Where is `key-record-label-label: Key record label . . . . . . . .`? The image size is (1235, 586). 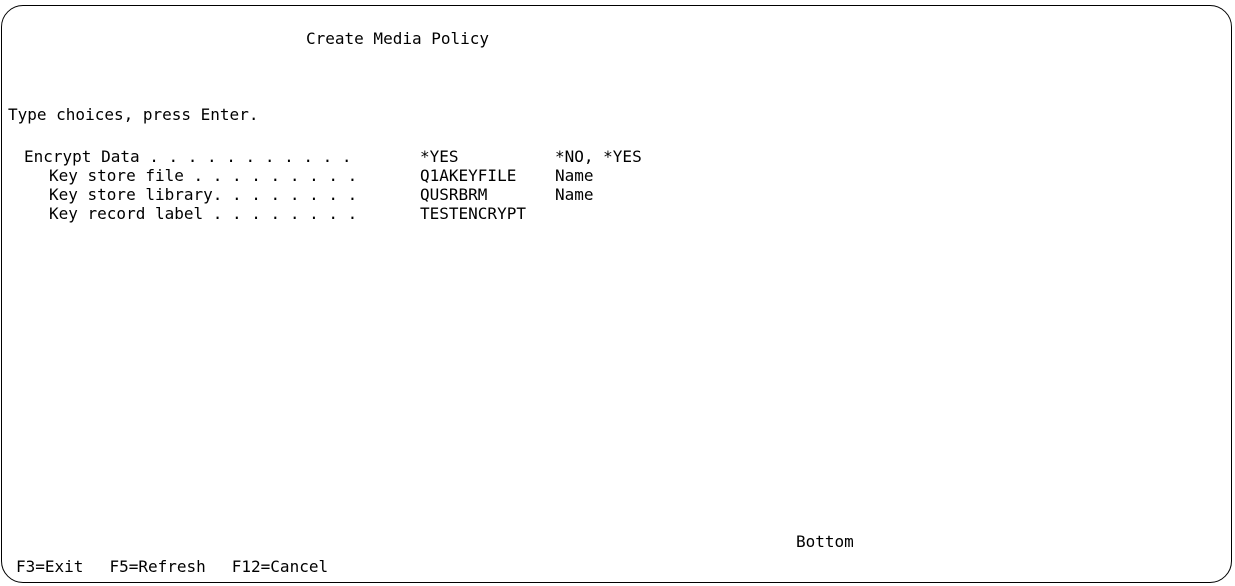 key-record-label-label: Key record label . . . . . . . . is located at coordinates (203, 213).